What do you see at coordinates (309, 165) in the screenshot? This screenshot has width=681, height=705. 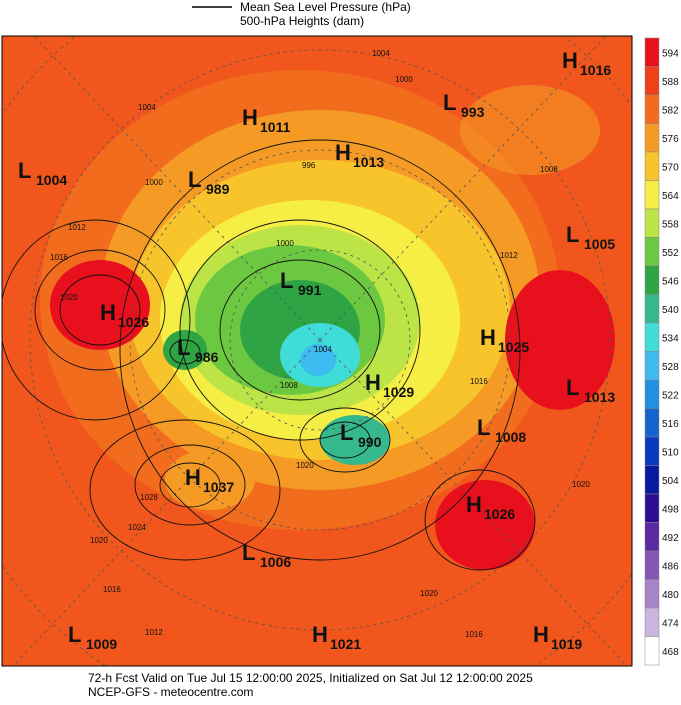 I see `contour-label: 996` at bounding box center [309, 165].